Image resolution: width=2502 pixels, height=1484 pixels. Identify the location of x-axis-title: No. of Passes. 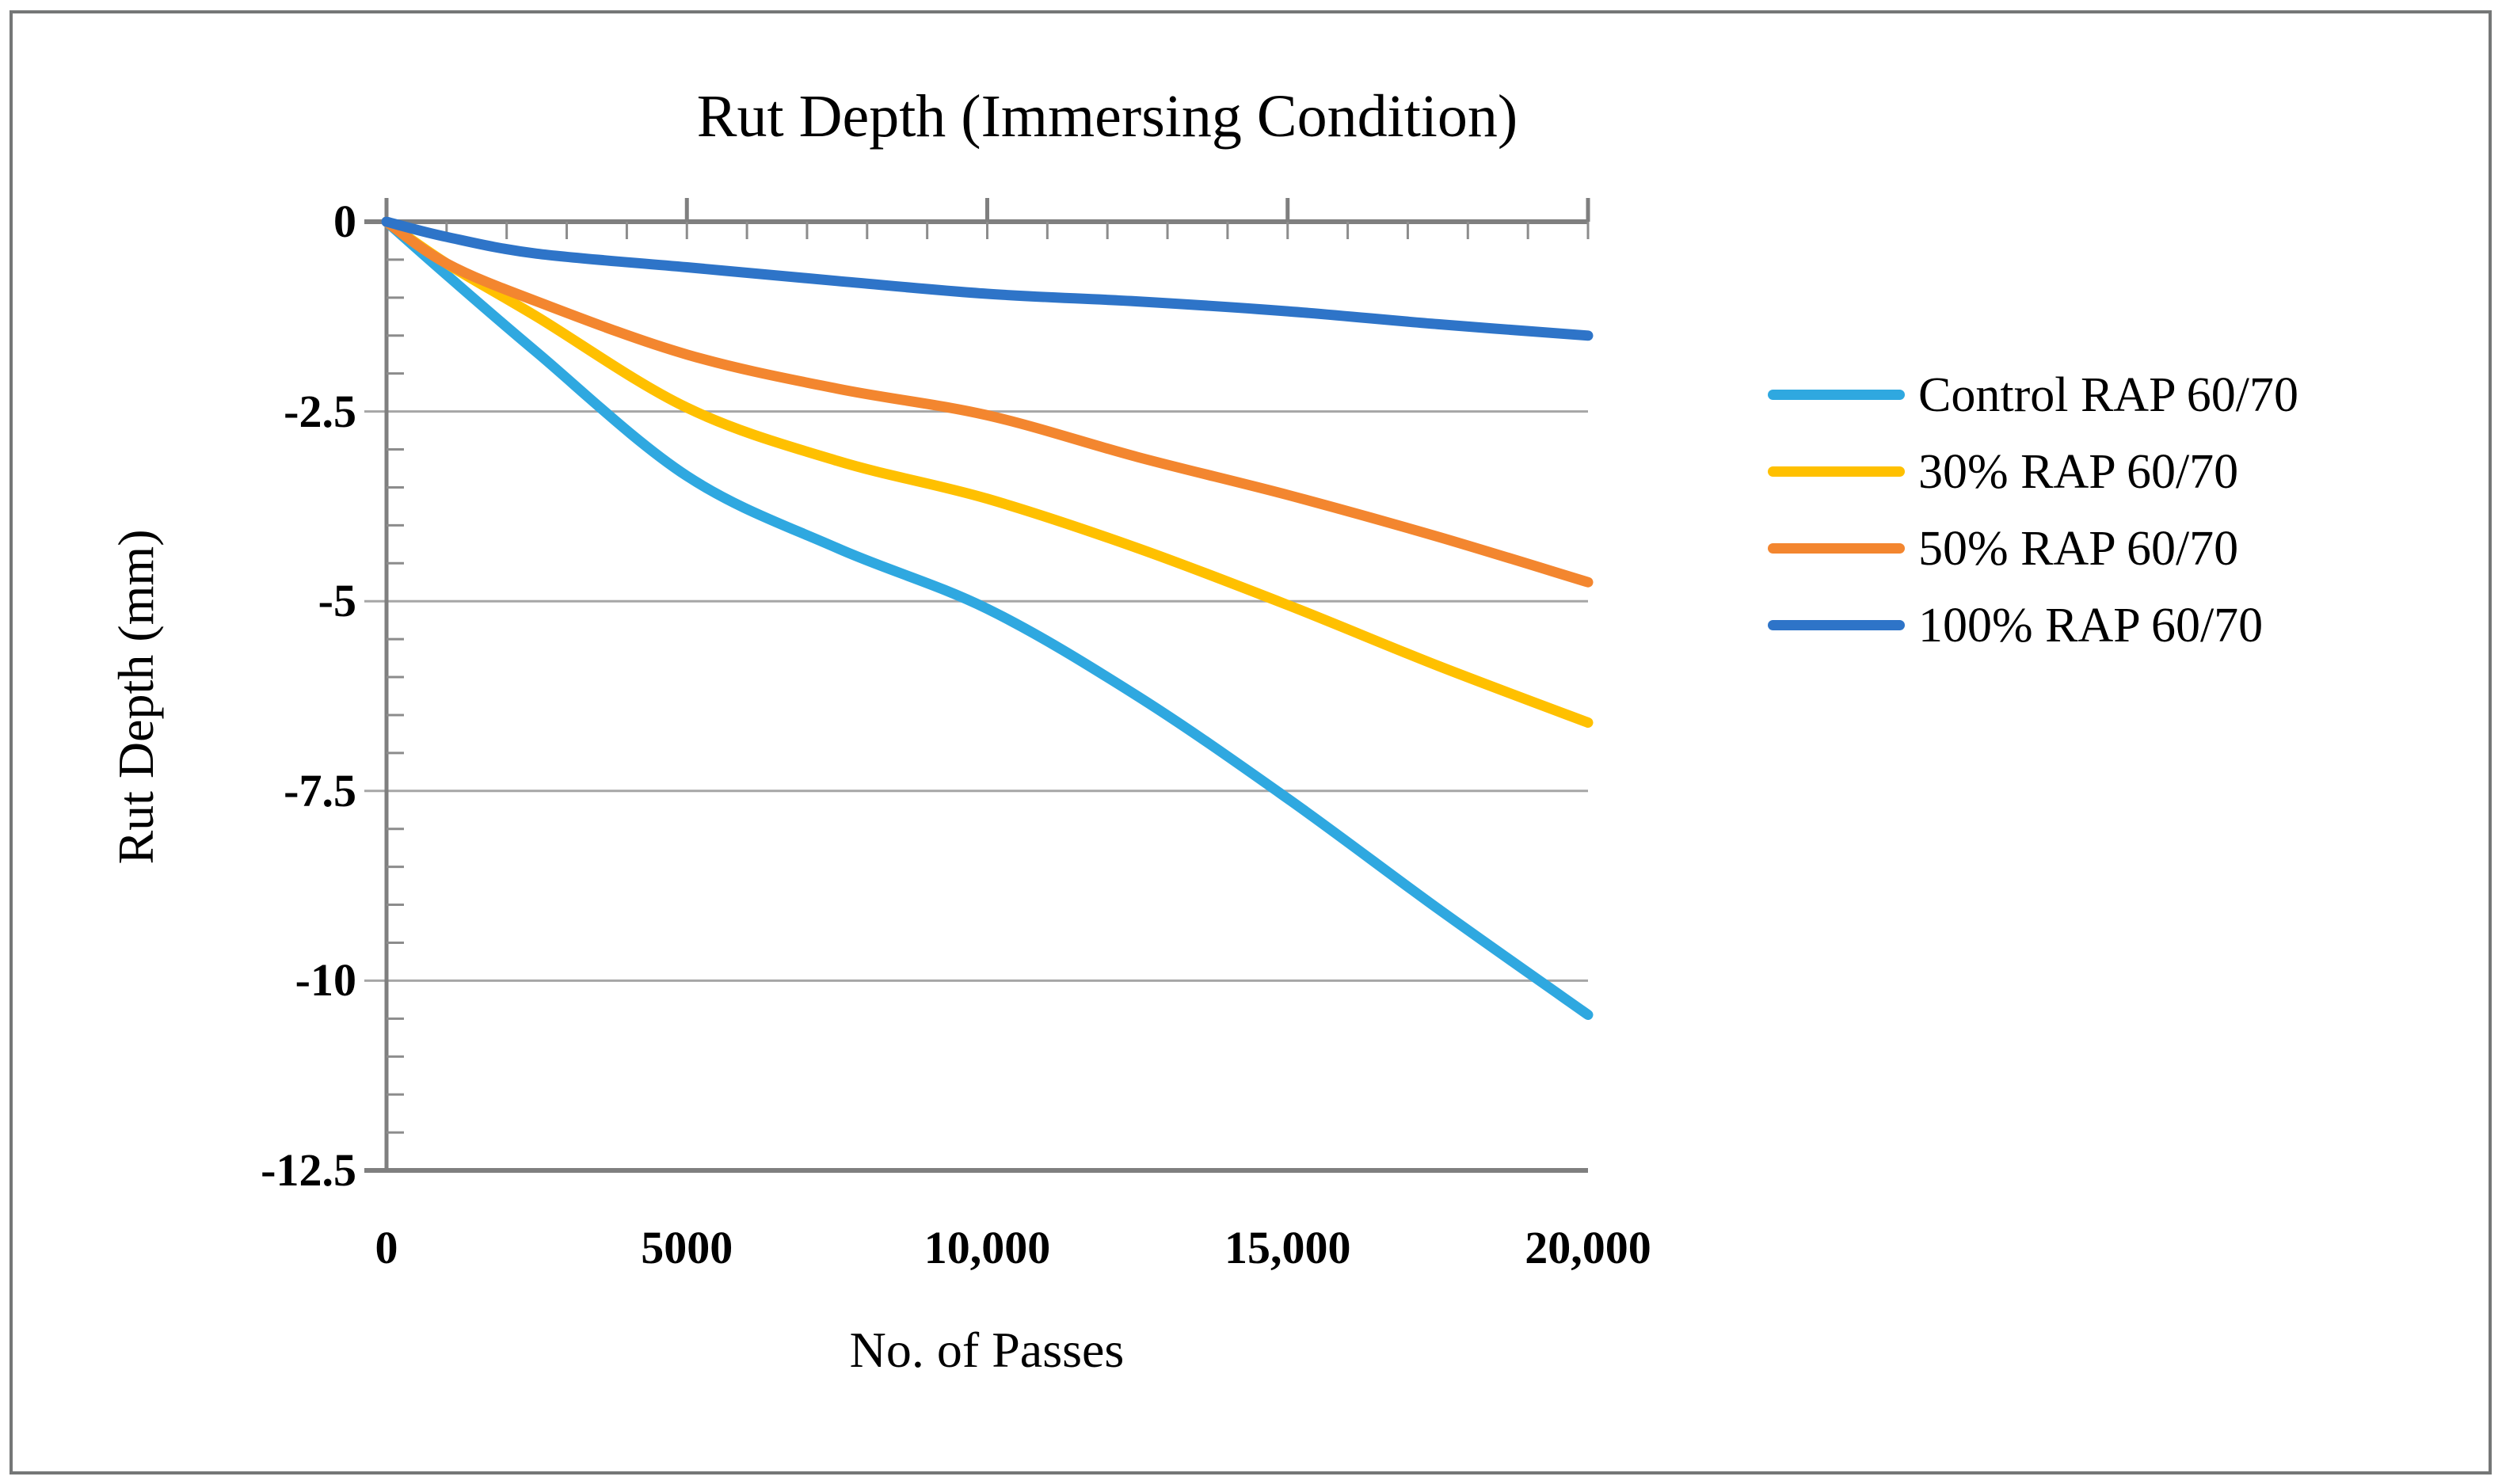
(987, 1350).